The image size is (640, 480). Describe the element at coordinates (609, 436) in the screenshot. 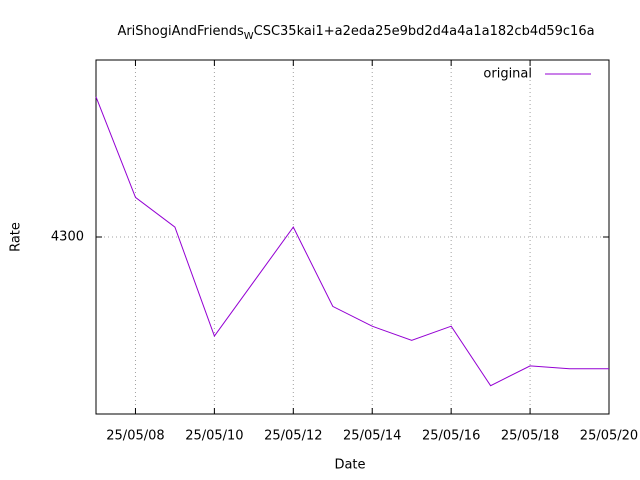

I see `x-tick-label: 25/05/20` at that location.